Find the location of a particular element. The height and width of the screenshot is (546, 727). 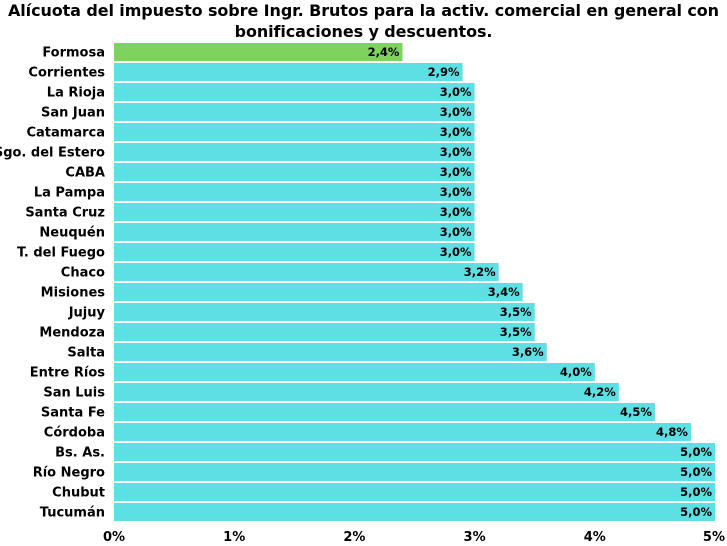

category-label: Río Negro is located at coordinates (69, 473).